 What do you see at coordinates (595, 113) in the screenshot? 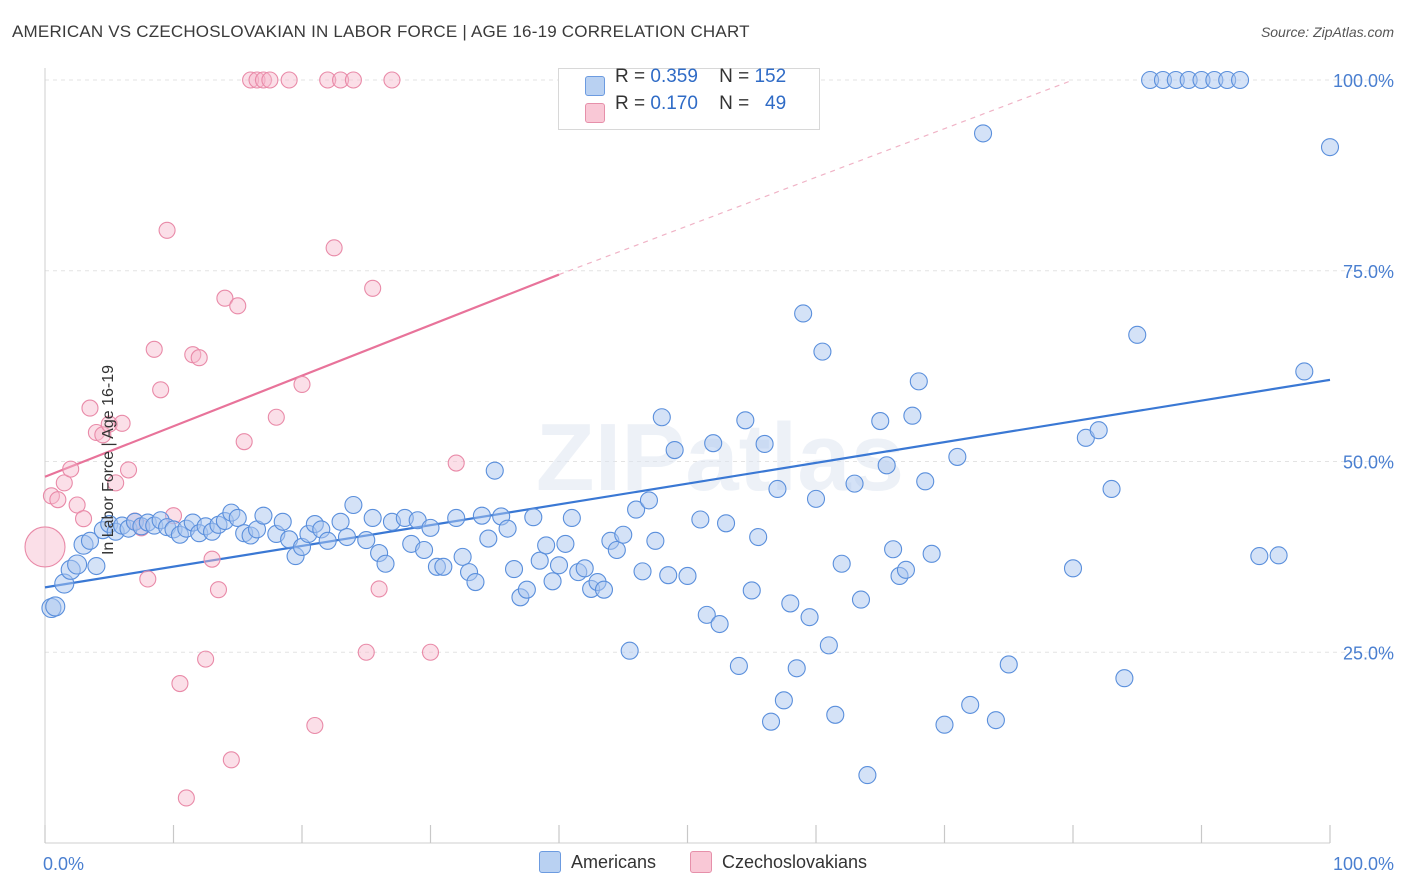
I see `czechoslovakians-swatch` at bounding box center [595, 113].